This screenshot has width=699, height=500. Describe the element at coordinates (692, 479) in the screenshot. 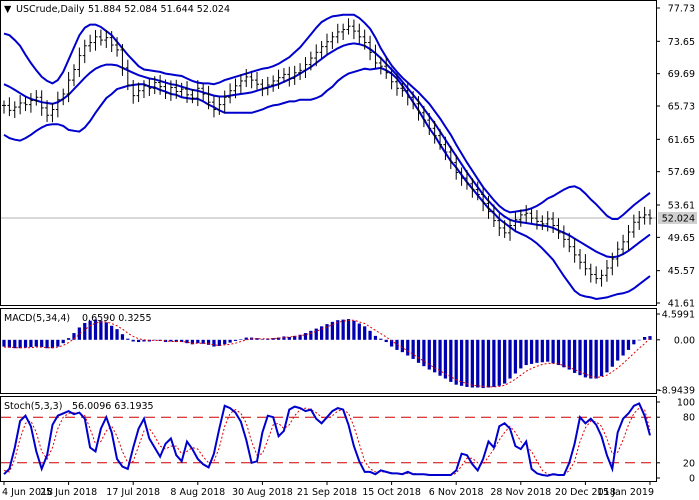

I see `stoch-tick-label: 0` at that location.